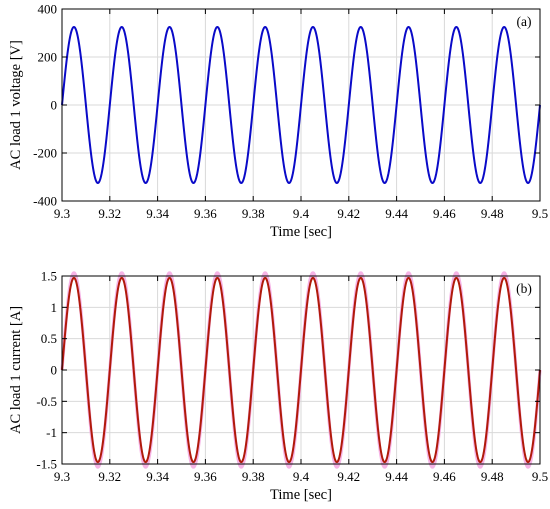 The width and height of the screenshot is (550, 509). Describe the element at coordinates (348, 213) in the screenshot. I see `voltage-x-tick-label-6: 9.42` at that location.